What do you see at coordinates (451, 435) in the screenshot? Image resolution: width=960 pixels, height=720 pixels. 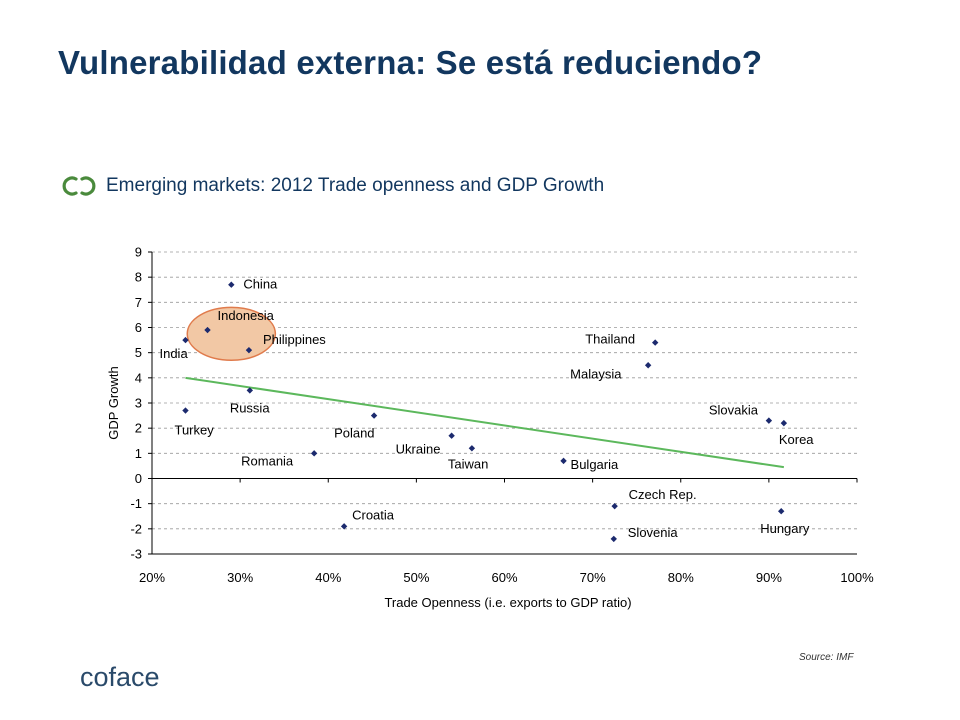 I see `point-marker-ukraine` at bounding box center [451, 435].